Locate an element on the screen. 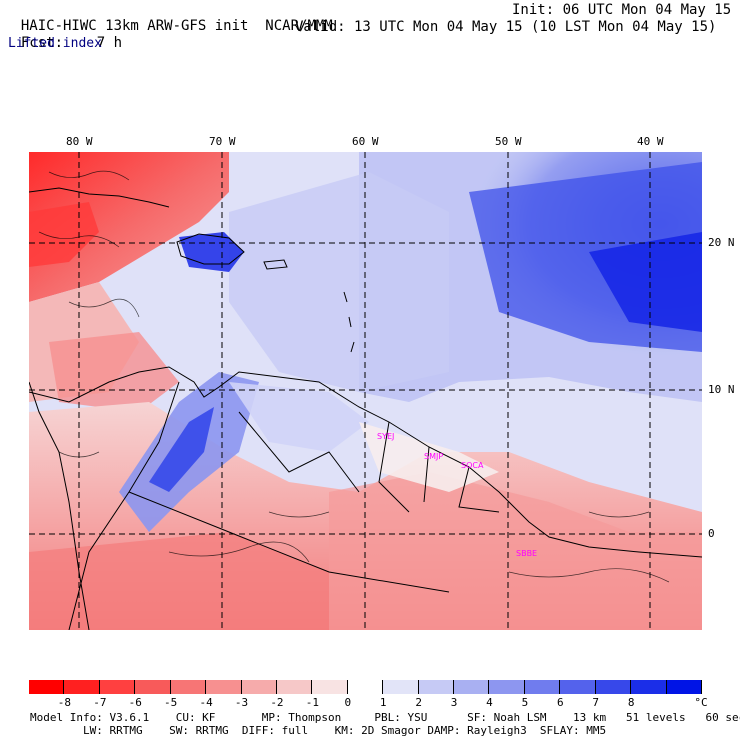 Image resolution: width=740 pixels, height=740 pixels. colorbar-tick-label: 1 is located at coordinates (383, 702).